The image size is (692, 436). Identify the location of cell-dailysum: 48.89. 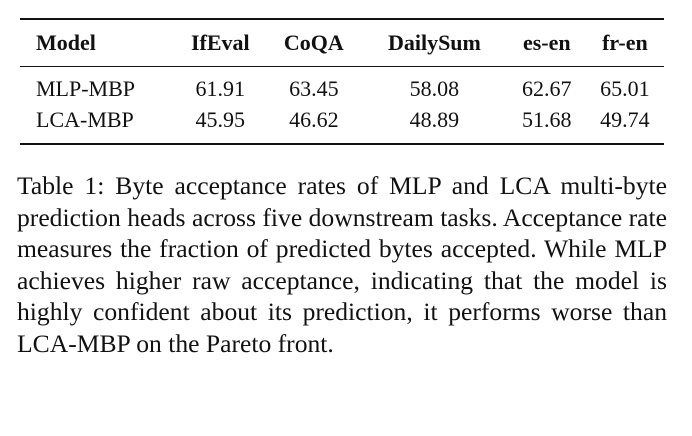
(434, 119).